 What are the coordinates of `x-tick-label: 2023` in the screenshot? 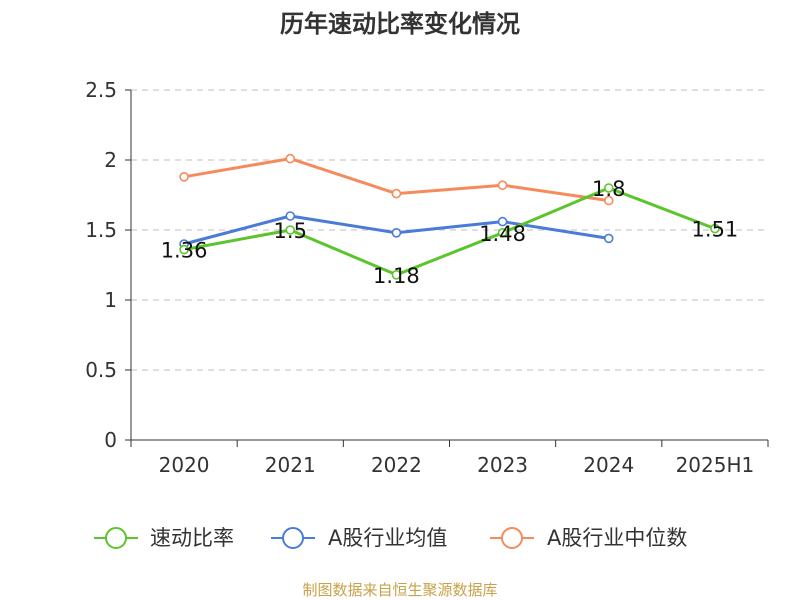 It's located at (502, 465).